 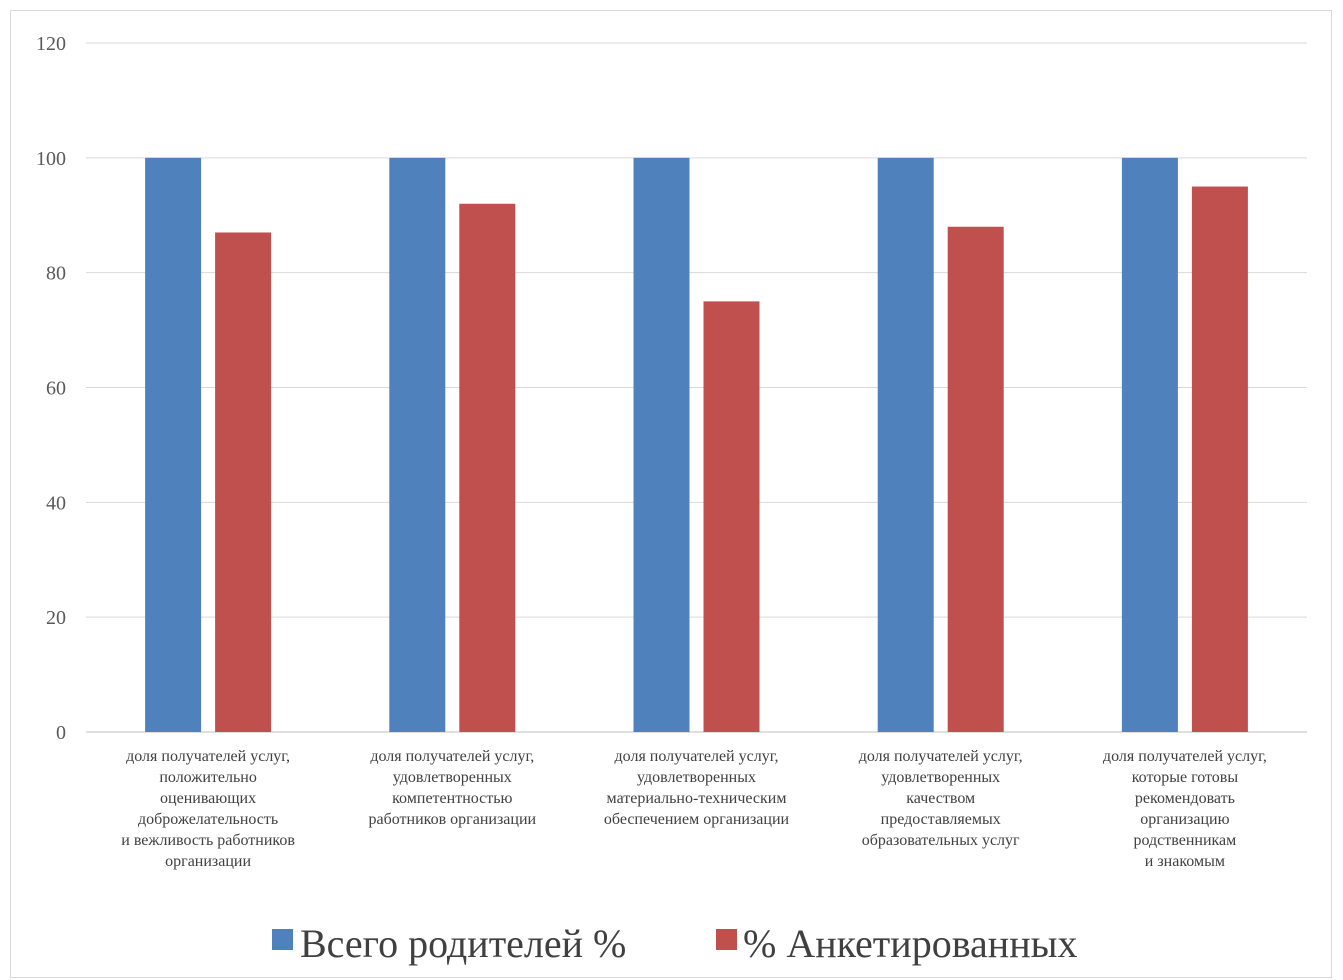 I want to click on legend: Всего родителей % % Анкетированных, so click(x=675, y=943).